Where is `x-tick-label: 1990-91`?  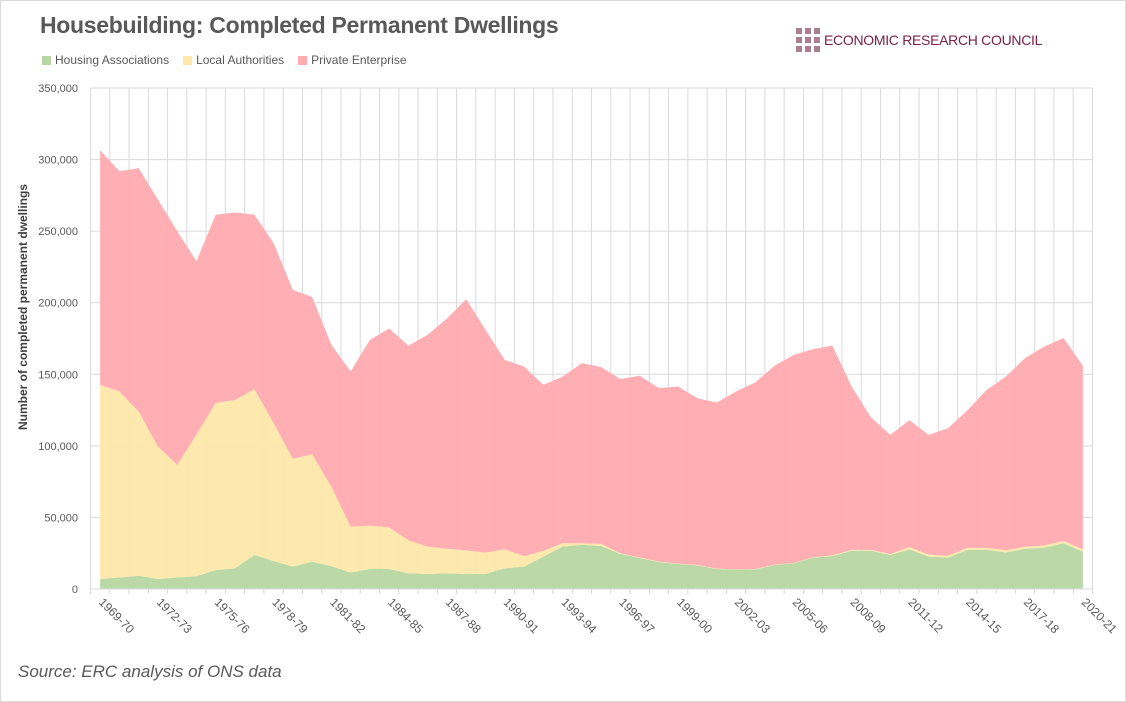 x-tick-label: 1990-91 is located at coordinates (521, 615).